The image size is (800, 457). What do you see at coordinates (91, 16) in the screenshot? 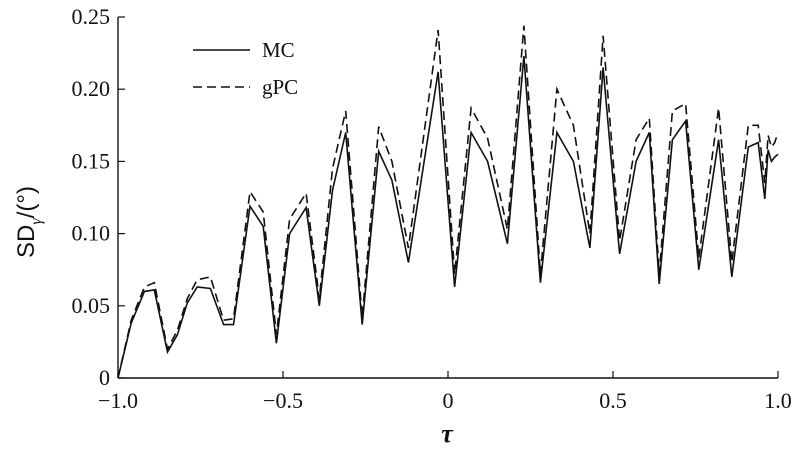
I see `y-tick-label: 0.25` at bounding box center [91, 16].